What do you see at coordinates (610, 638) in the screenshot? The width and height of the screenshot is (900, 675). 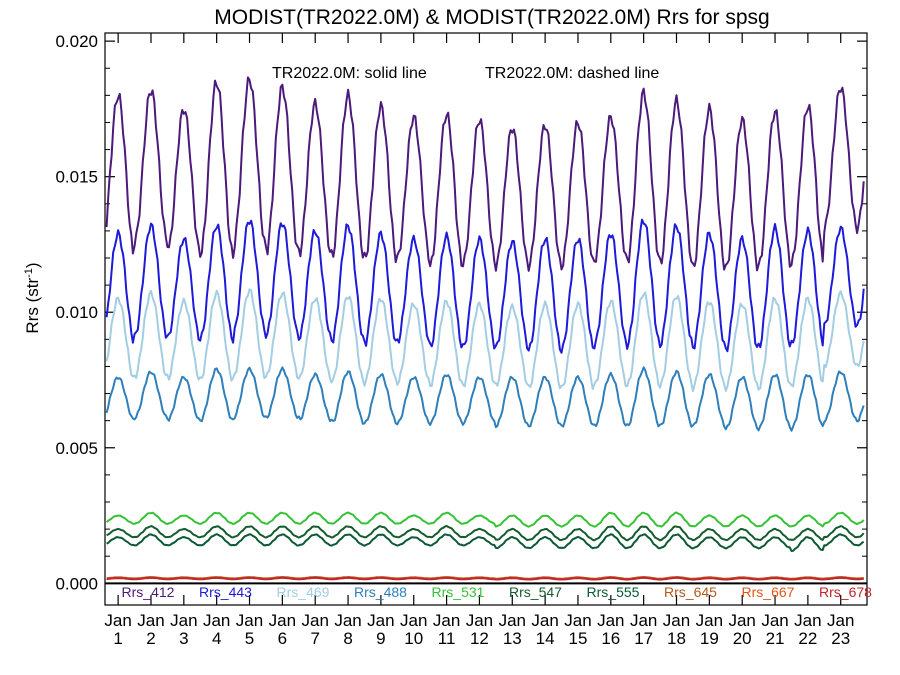 I see `x-tick-label-year: 16` at bounding box center [610, 638].